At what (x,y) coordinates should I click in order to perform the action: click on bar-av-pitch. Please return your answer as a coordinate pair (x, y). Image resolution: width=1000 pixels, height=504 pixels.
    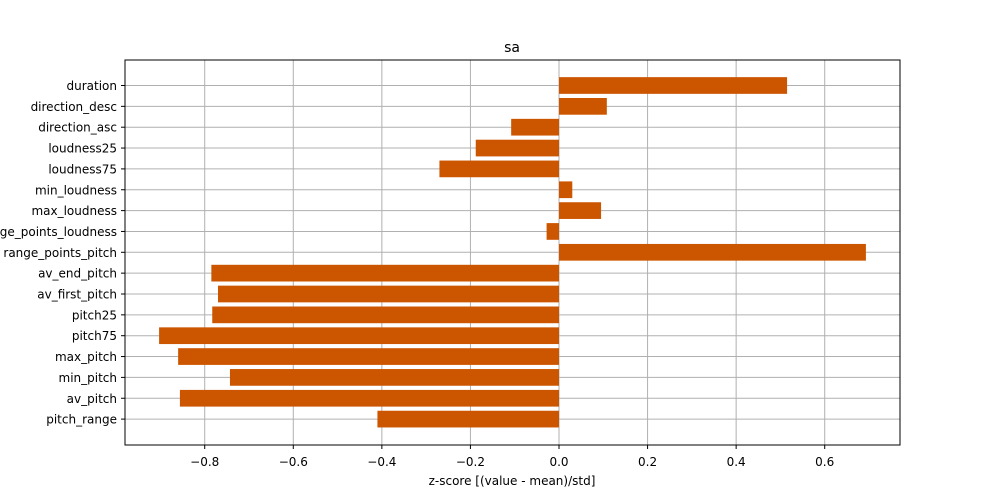
    Looking at the image, I should click on (369, 398).